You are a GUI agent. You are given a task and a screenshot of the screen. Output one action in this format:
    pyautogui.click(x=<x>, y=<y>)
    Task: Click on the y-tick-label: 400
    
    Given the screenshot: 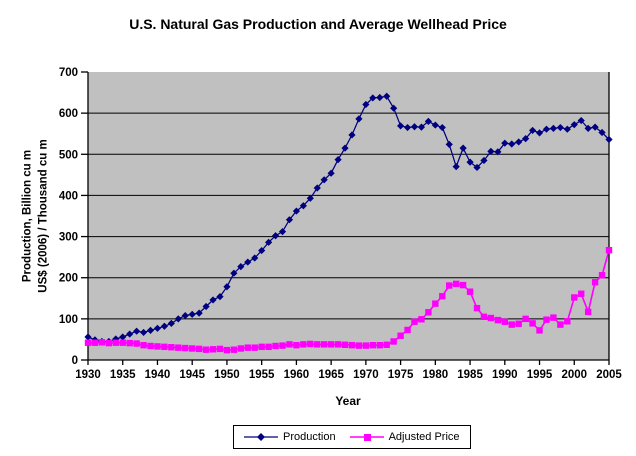 What is the action you would take?
    pyautogui.click(x=68, y=196)
    